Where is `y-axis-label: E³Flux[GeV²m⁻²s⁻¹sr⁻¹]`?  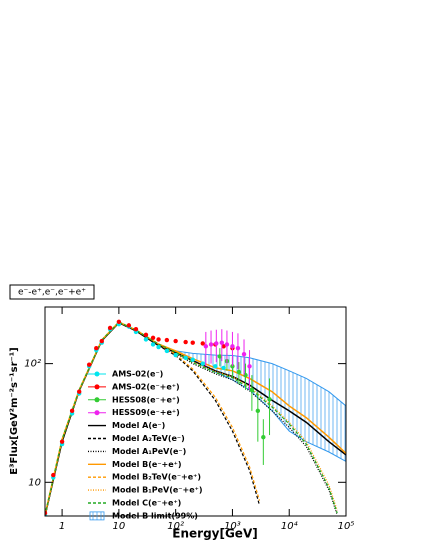 y-axis-label: E³Flux[GeV²m⁻²s⁻¹sr⁻¹] is located at coordinates (14, 411).